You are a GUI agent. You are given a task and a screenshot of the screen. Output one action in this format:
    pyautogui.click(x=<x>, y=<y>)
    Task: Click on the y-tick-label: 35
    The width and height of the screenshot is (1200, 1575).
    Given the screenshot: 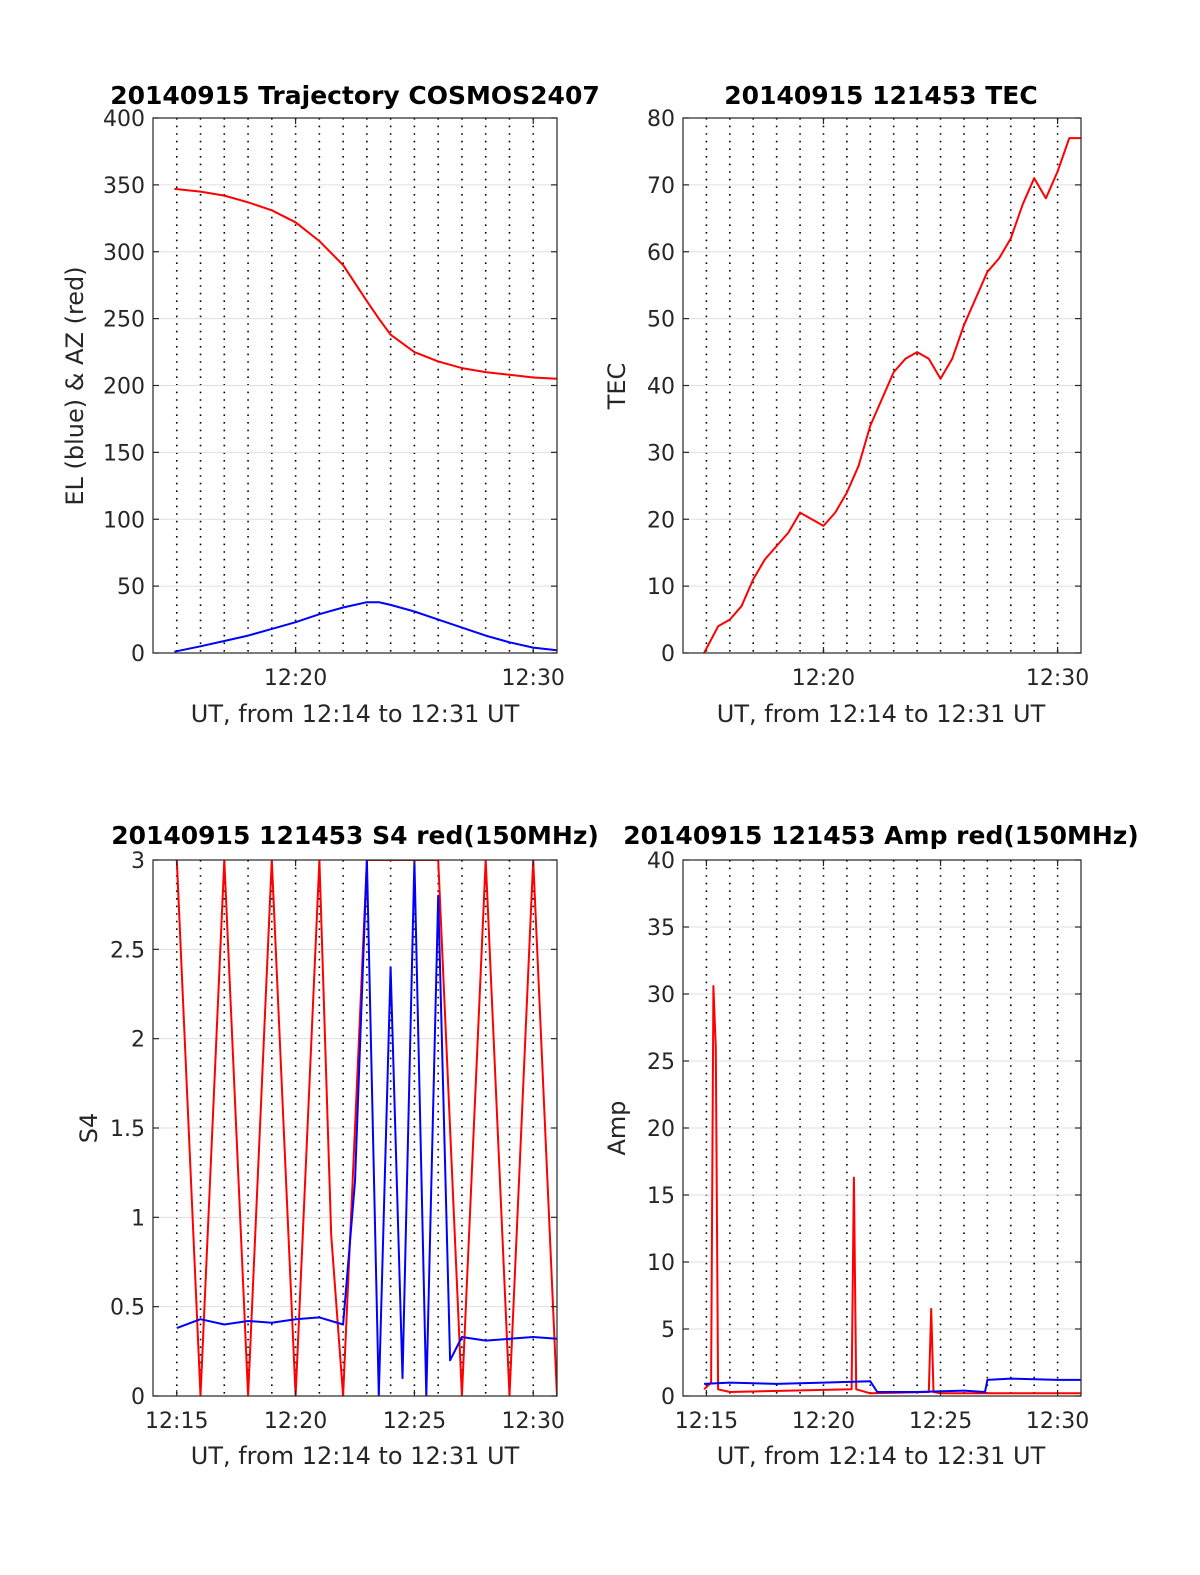 What is the action you would take?
    pyautogui.click(x=661, y=928)
    